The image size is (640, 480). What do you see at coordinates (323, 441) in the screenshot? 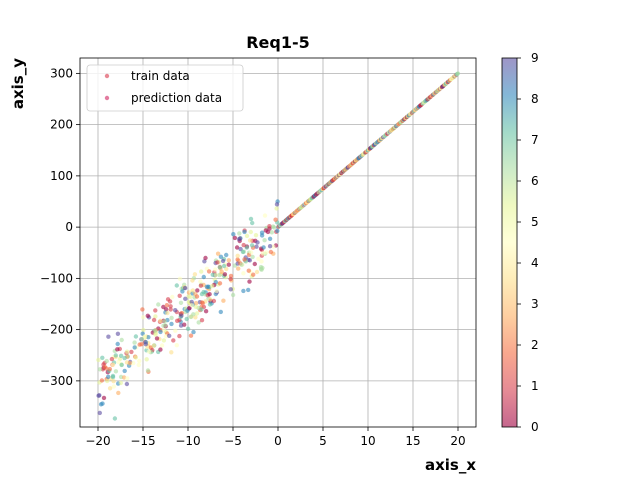
I see `x-tick-label: 5` at bounding box center [323, 441].